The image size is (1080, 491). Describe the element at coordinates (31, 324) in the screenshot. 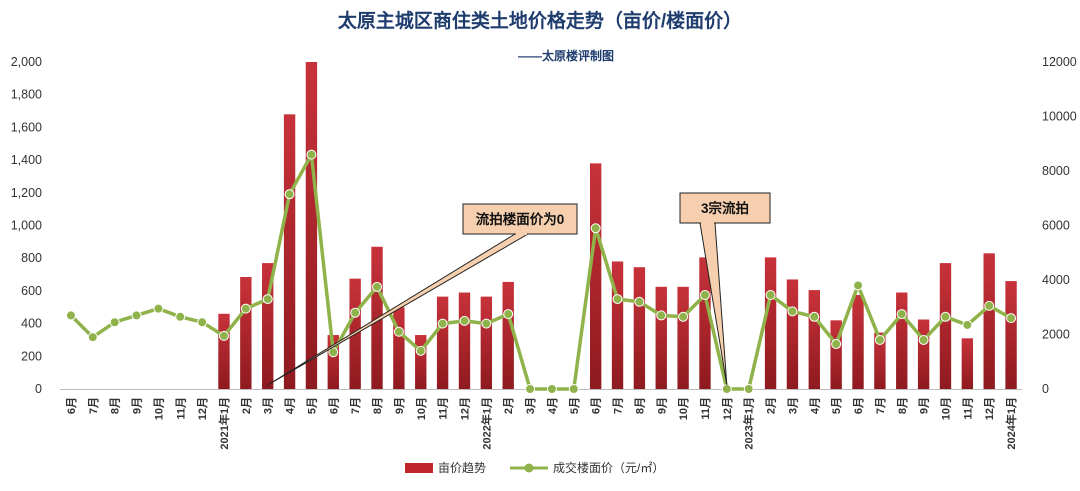

I see `left-axis-tick: 400` at that location.